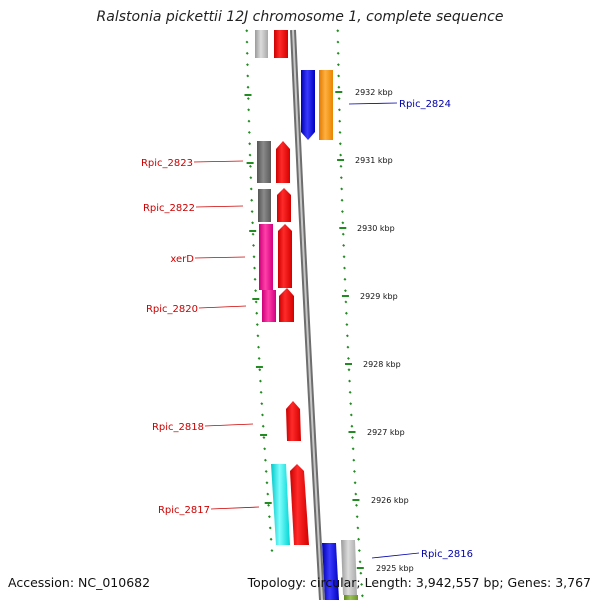  What do you see at coordinates (79, 582) in the screenshot?
I see `accession-text: Accession: NC_010682` at bounding box center [79, 582].